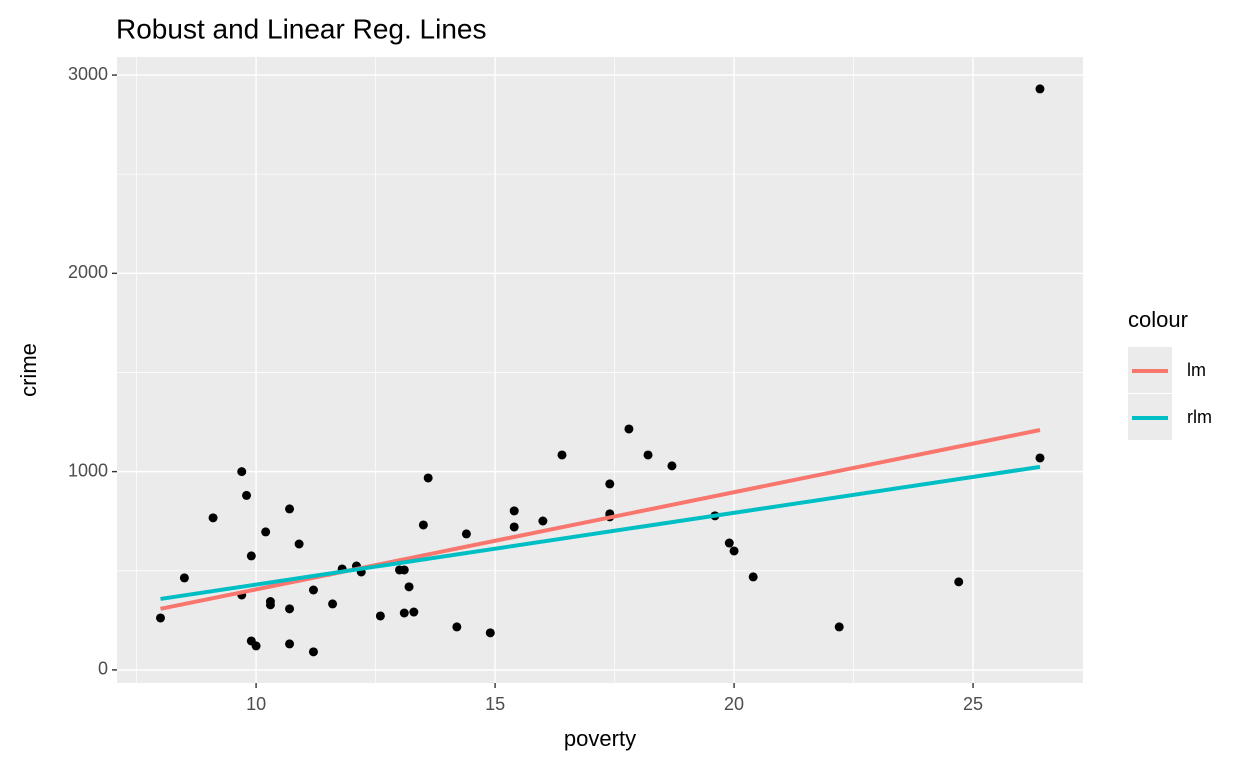 This screenshot has width=1248, height=768. What do you see at coordinates (495, 704) in the screenshot?
I see `x-tick-label: 15` at bounding box center [495, 704].